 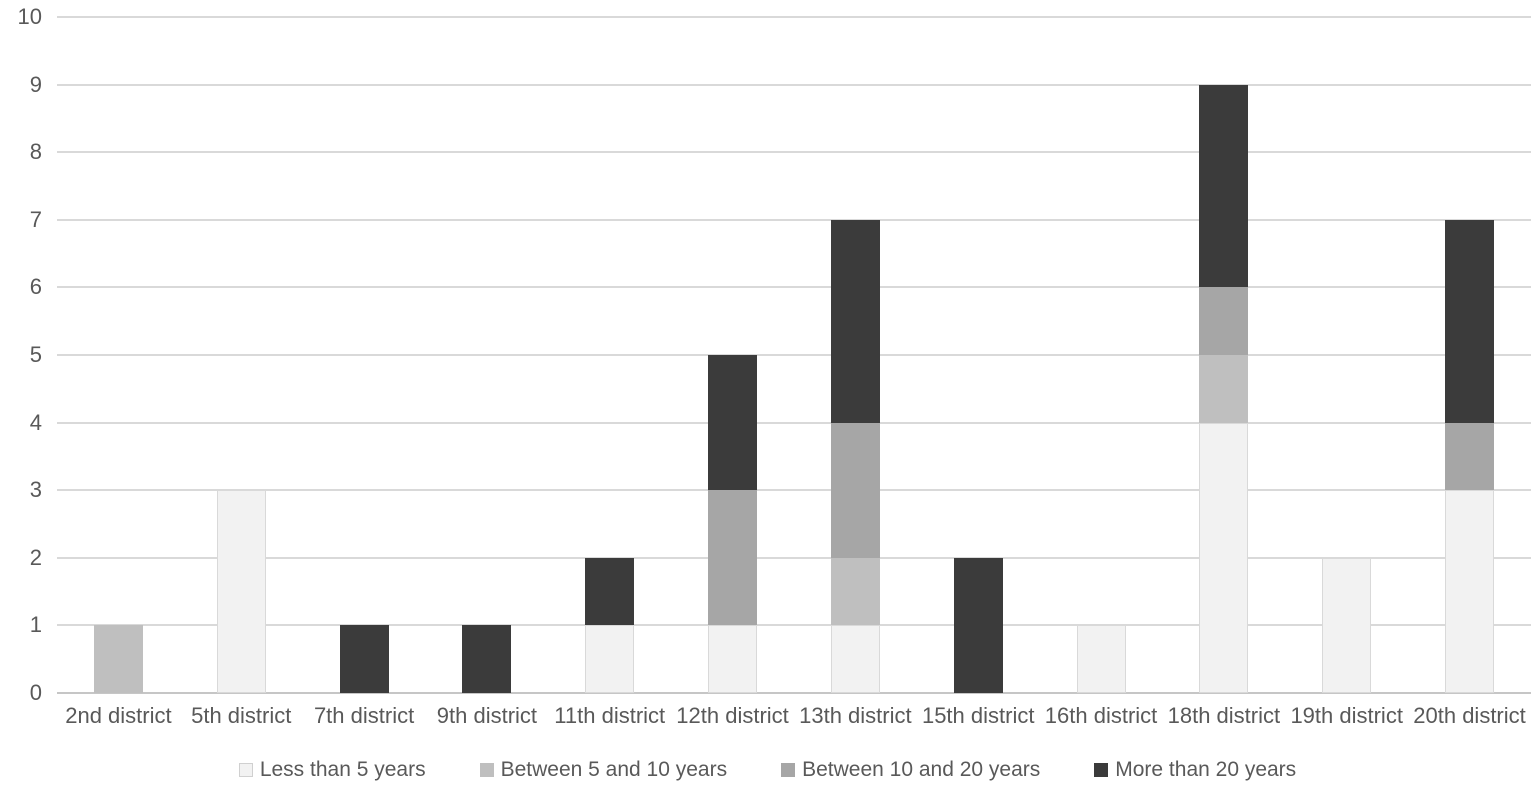 What do you see at coordinates (35, 84) in the screenshot?
I see `y-tick-label: 9` at bounding box center [35, 84].